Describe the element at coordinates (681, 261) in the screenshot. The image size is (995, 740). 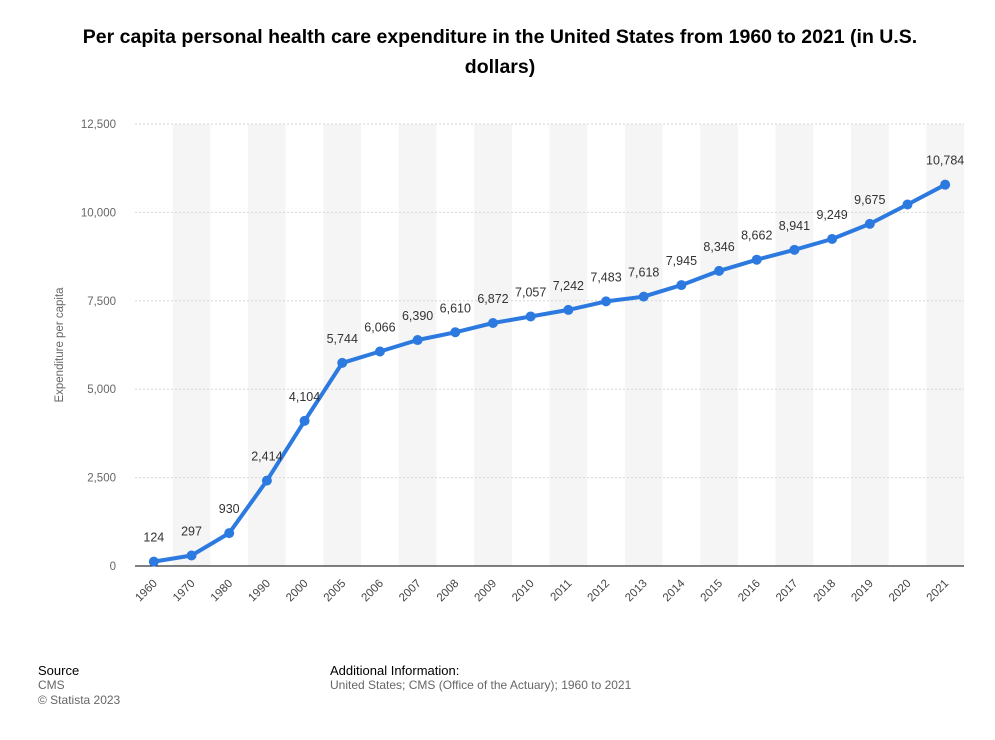
I see `data-label: 7,945` at that location.